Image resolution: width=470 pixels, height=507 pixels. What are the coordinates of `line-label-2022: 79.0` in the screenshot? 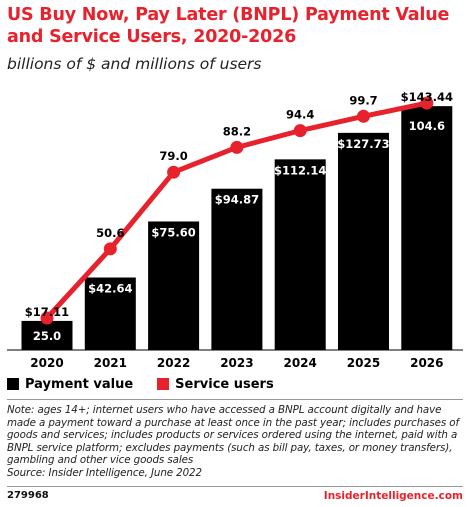 It's located at (173, 156).